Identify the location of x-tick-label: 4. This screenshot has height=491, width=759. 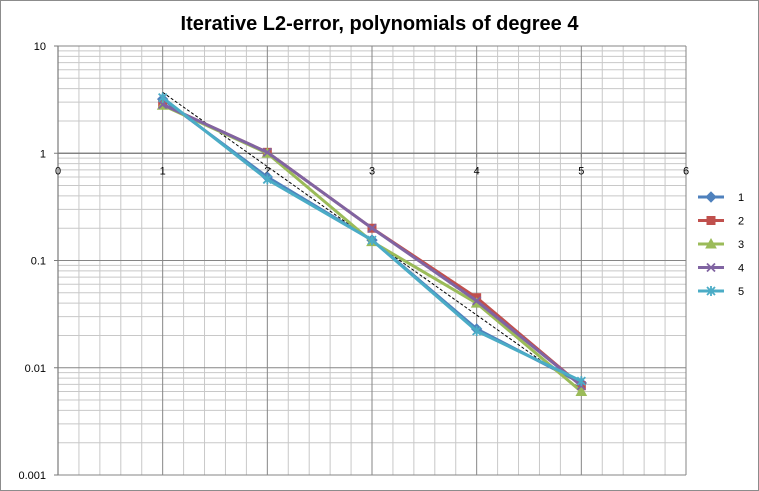
(477, 171).